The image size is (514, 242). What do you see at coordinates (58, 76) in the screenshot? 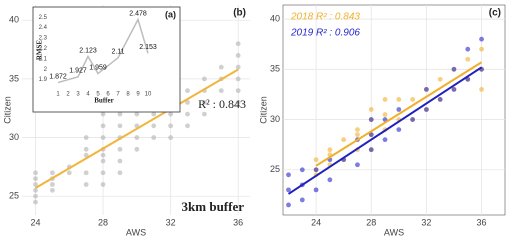
I see `value-label: 1.872` at bounding box center [58, 76].